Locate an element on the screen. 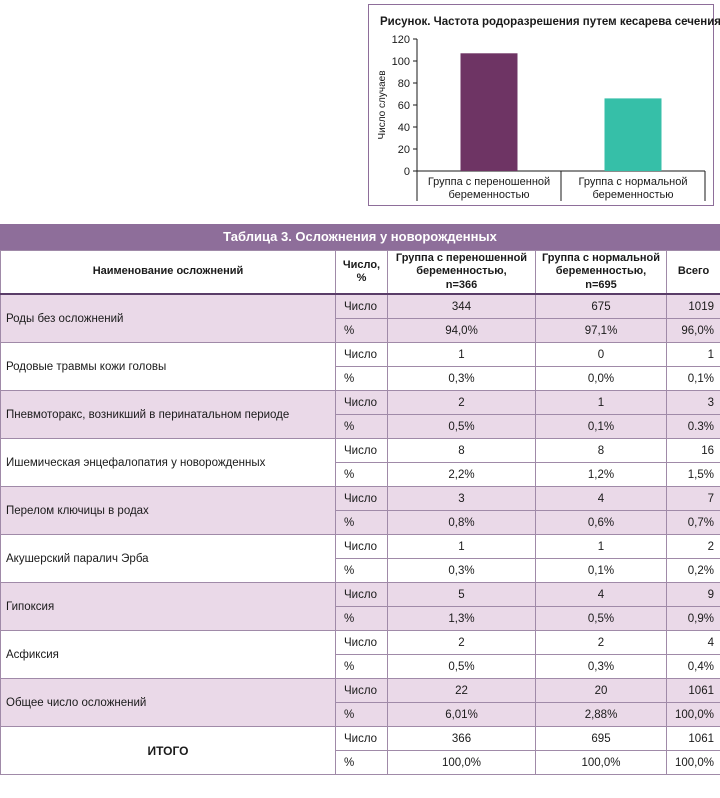 This screenshot has height=798, width=720. normal-value: 0,1% is located at coordinates (601, 570).